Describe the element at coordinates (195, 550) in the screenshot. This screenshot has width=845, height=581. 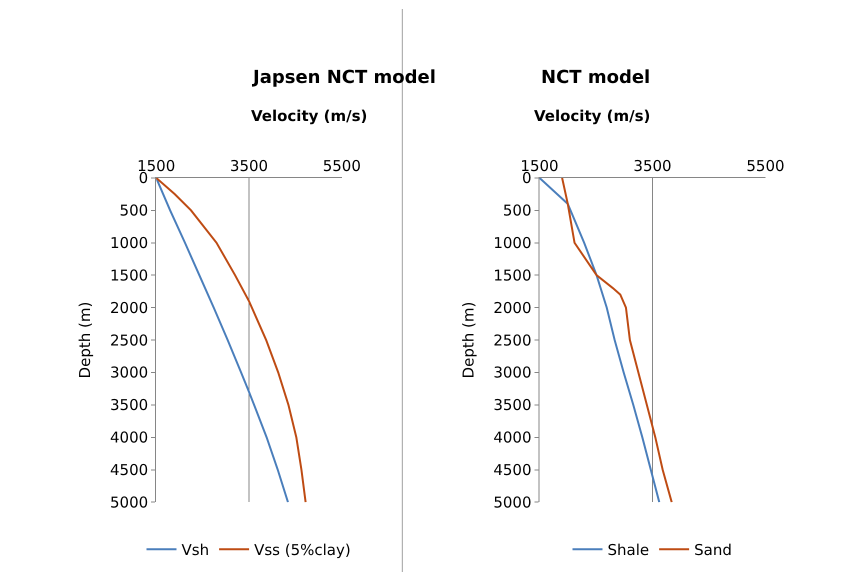
I see `legend-label: Vsh` at that location.